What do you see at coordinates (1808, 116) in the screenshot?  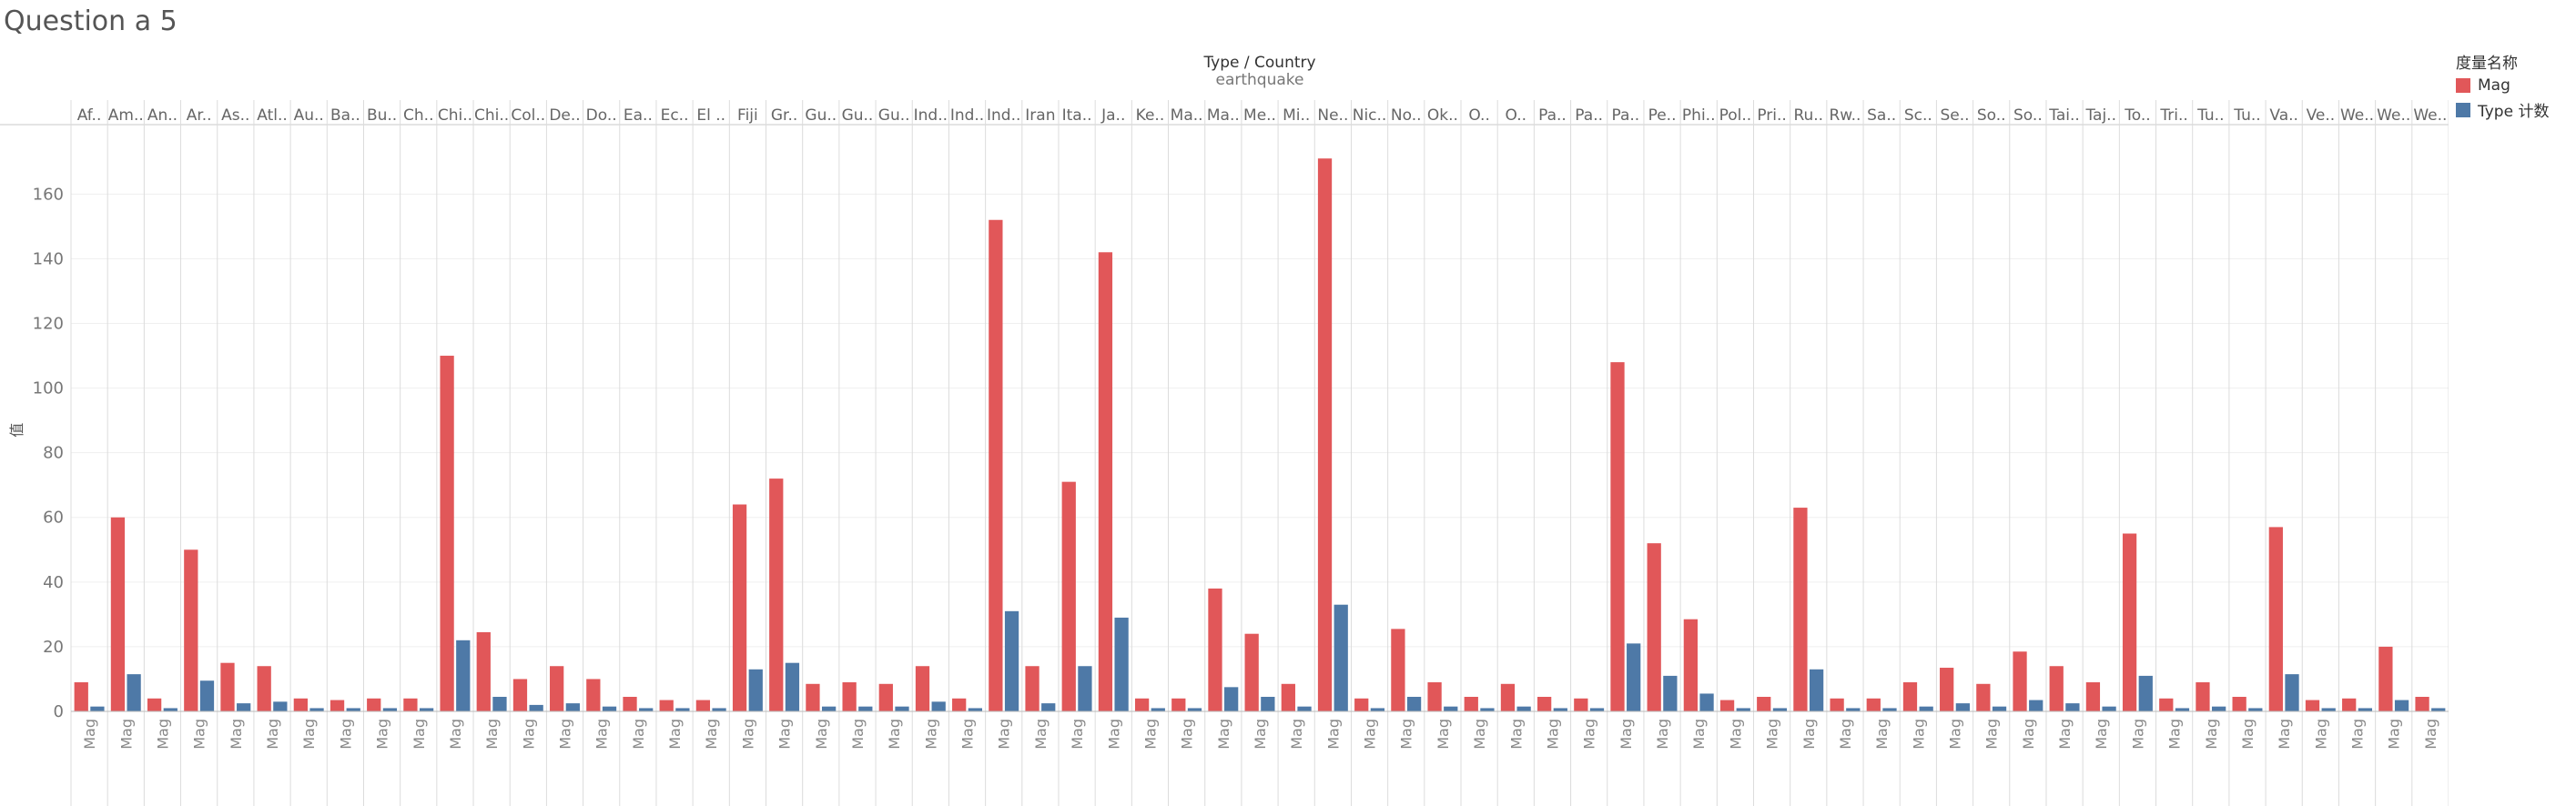 I see `category-header: Ru..` at bounding box center [1808, 116].